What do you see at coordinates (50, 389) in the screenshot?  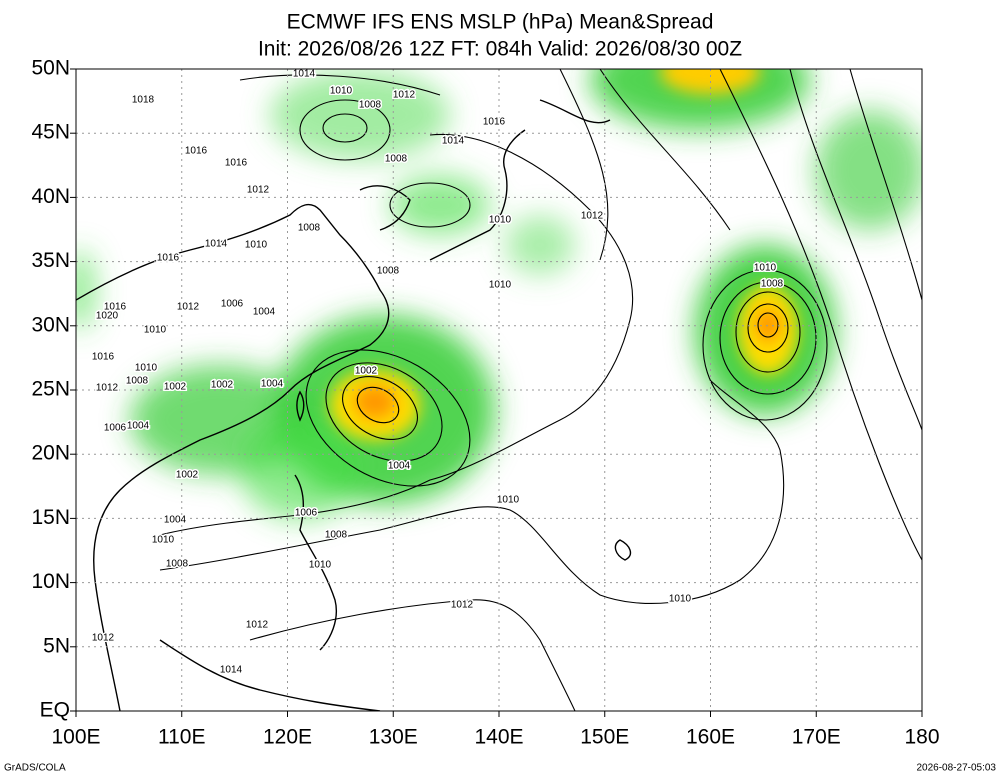 I see `y-axis-label: 25N` at bounding box center [50, 389].